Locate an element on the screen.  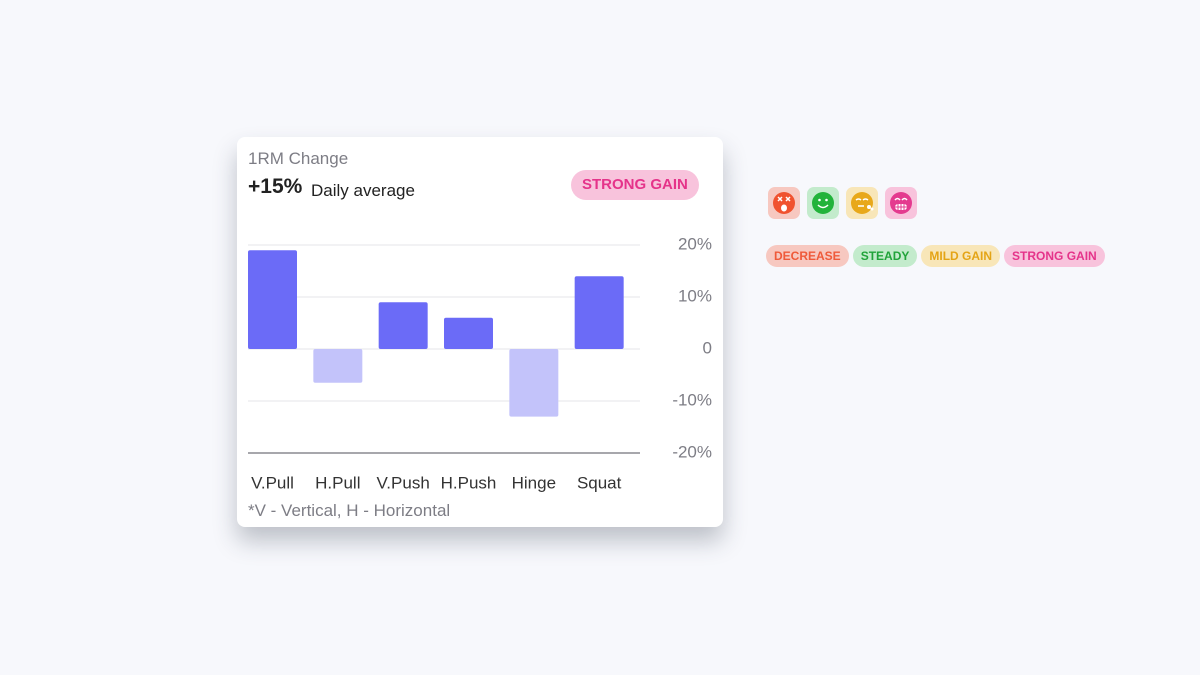
y-tick-label: 0 is located at coordinates (707, 347).